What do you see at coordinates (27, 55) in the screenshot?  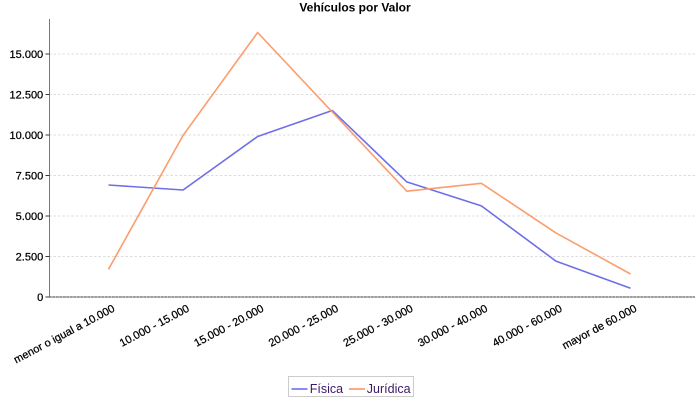 I see `svg-text: 15.000` at bounding box center [27, 55].